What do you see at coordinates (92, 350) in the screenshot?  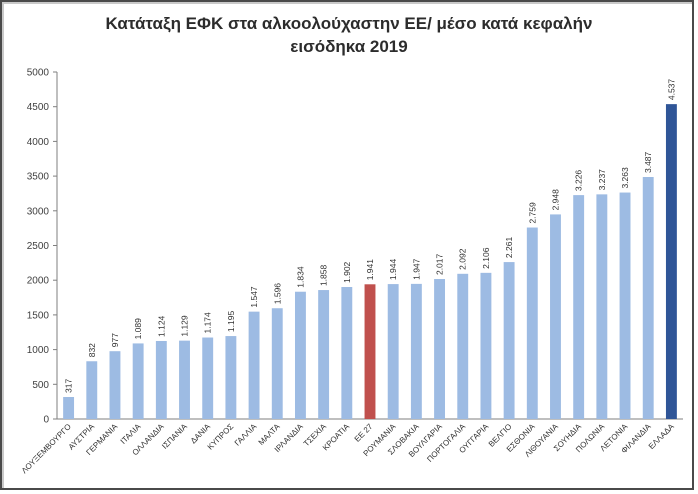 I see `data-label: 832` at bounding box center [92, 350].